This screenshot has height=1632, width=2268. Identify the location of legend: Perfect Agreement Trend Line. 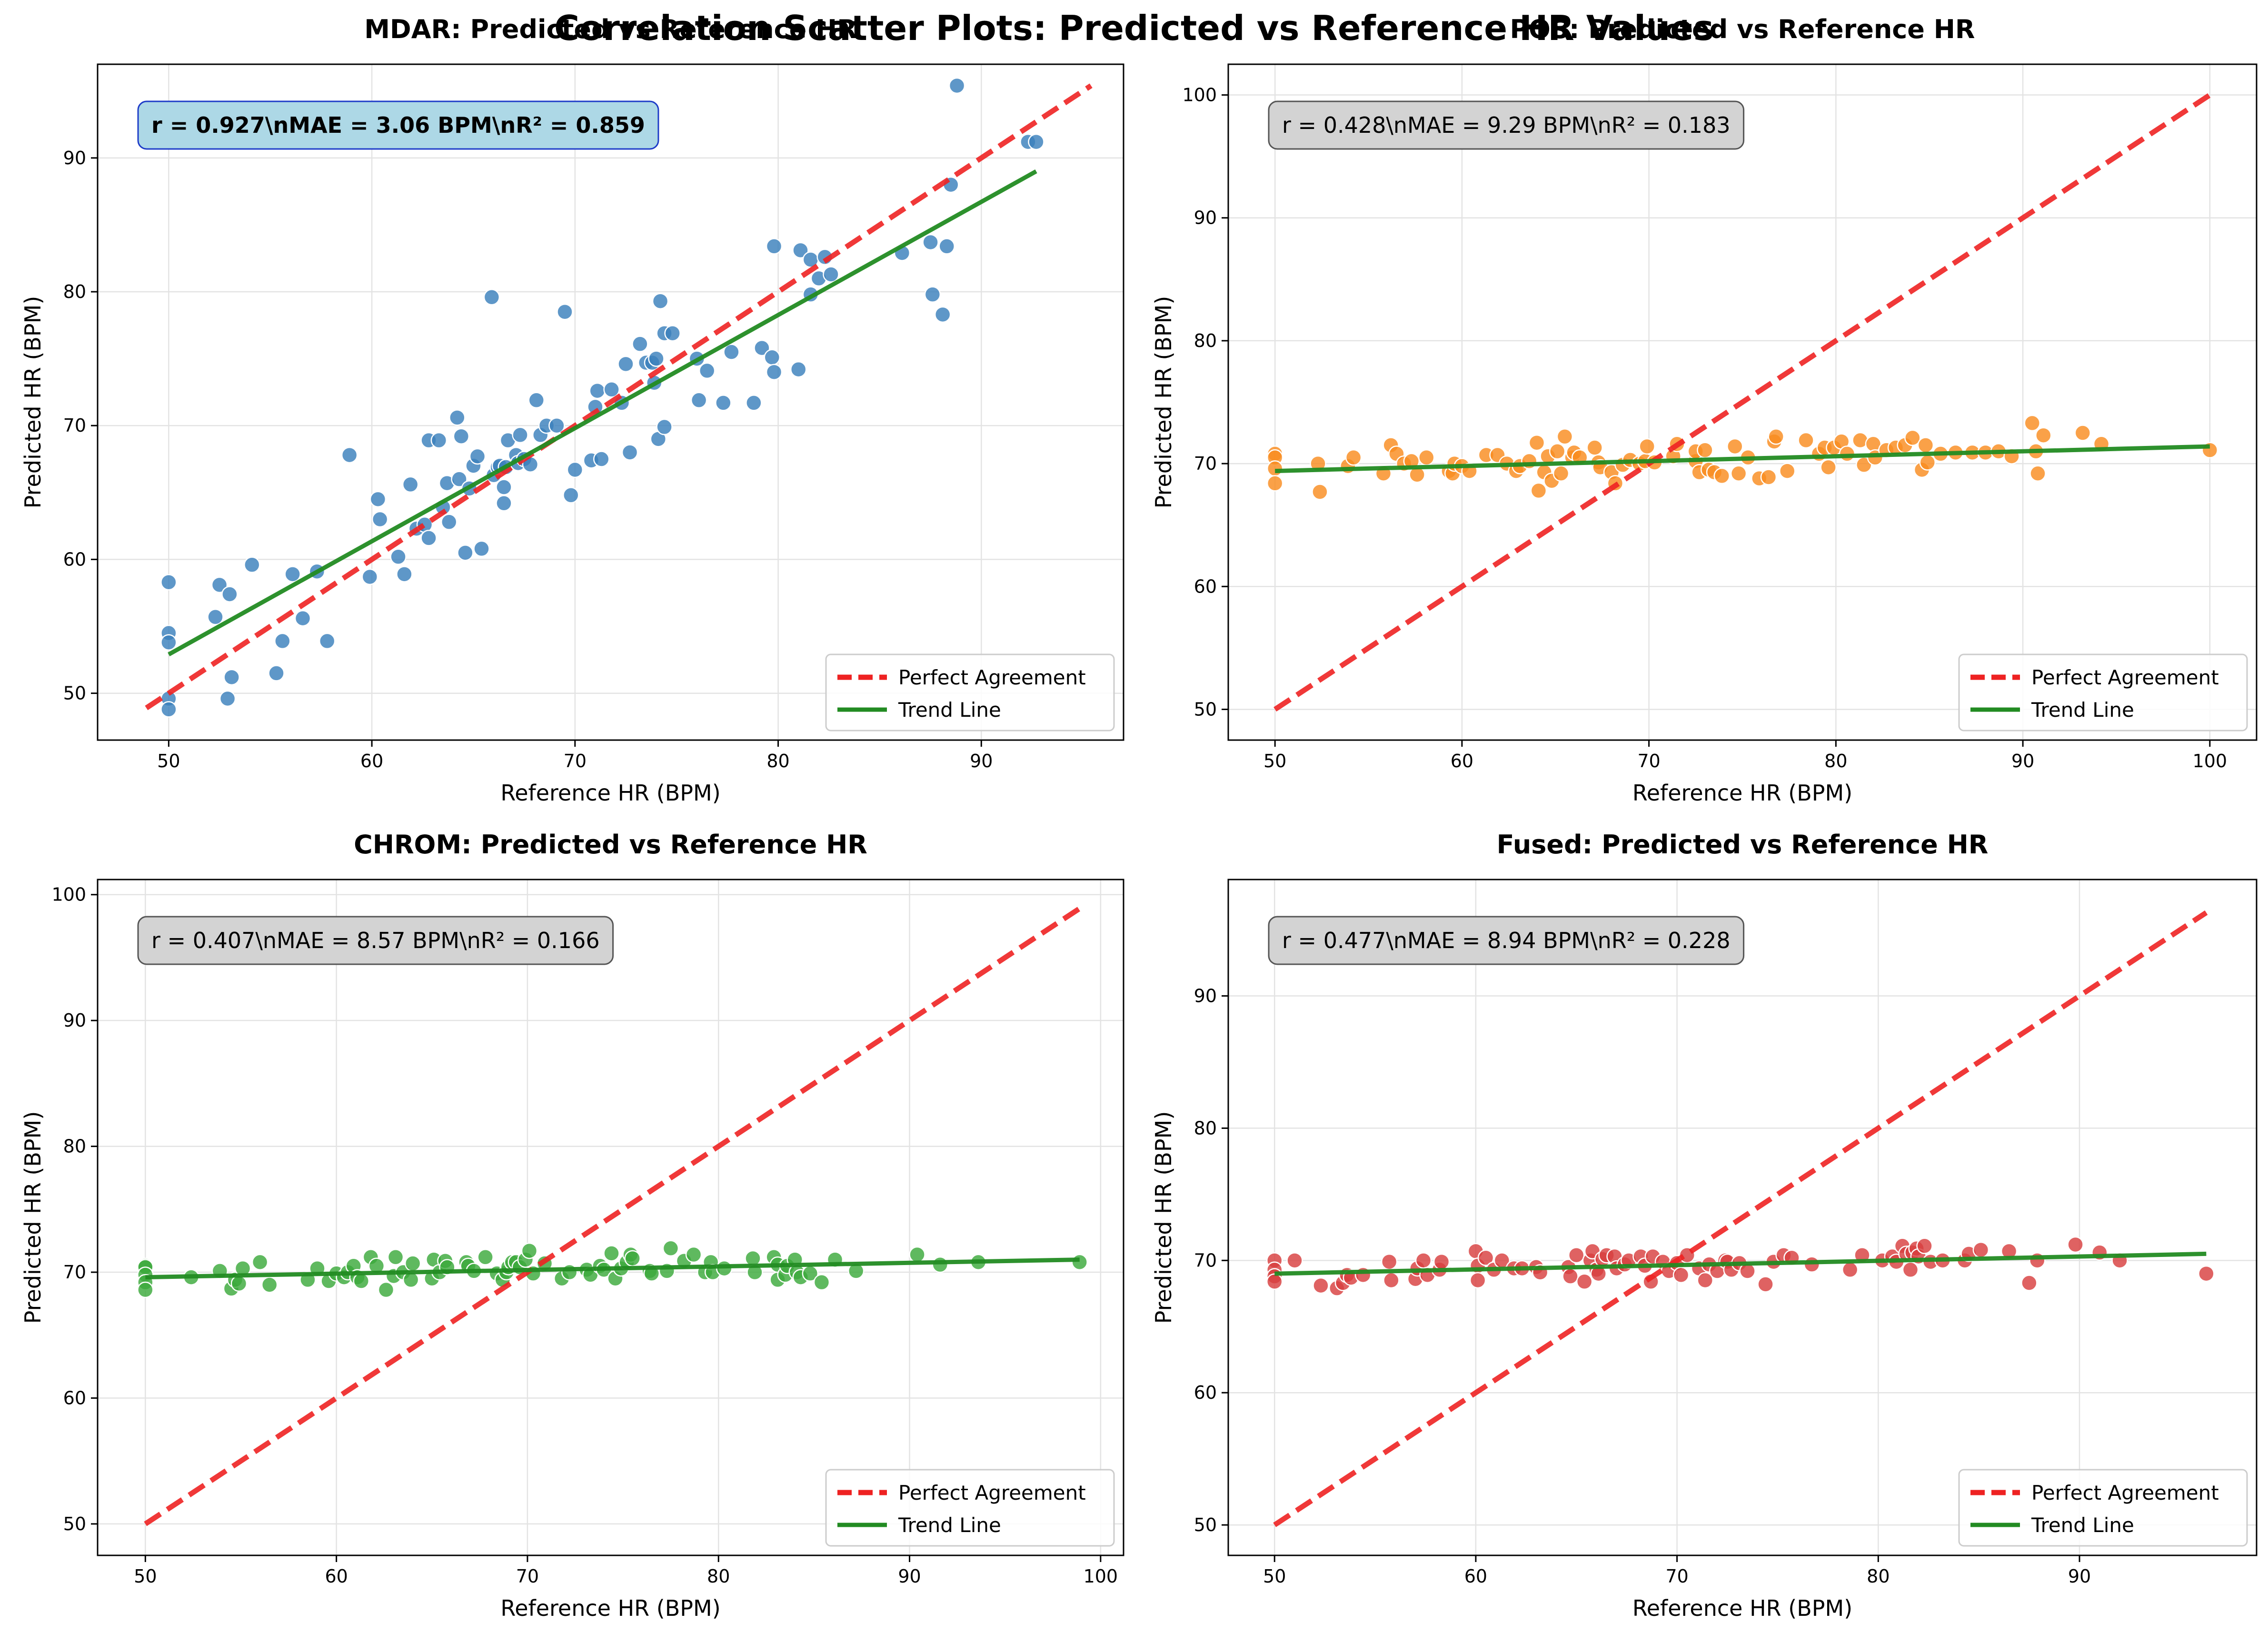
(970, 692).